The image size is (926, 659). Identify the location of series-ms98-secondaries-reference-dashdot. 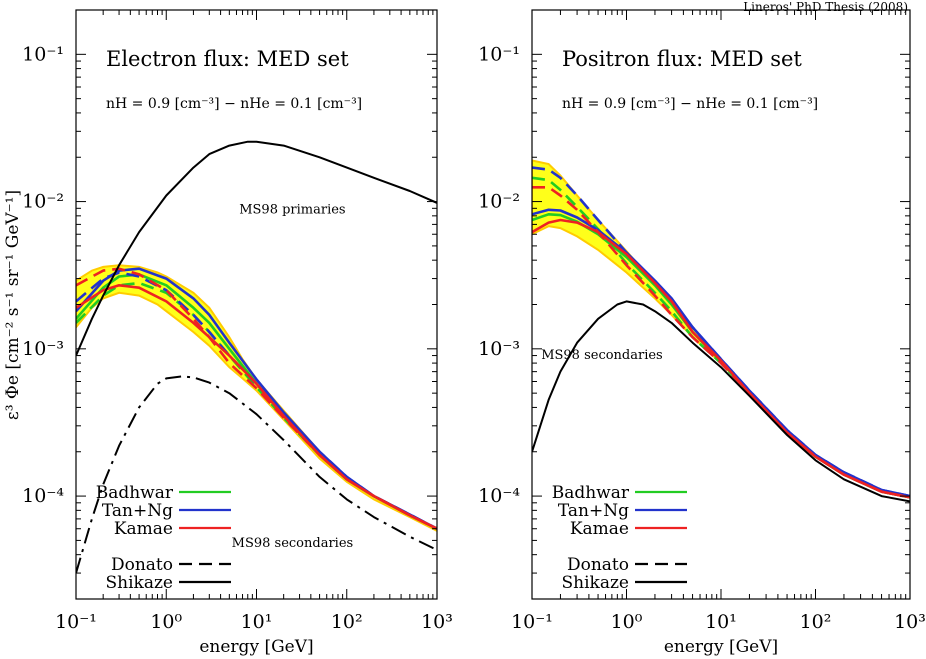
(256, 474).